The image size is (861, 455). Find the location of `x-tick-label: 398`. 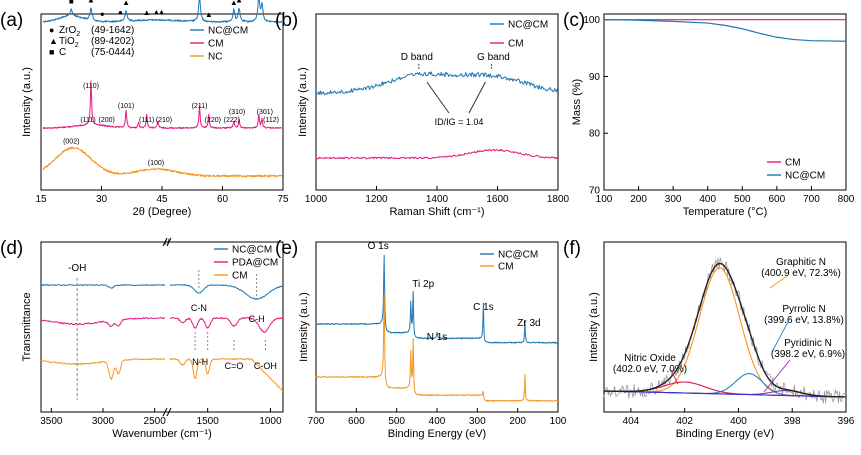

x-tick-label: 398 is located at coordinates (792, 421).